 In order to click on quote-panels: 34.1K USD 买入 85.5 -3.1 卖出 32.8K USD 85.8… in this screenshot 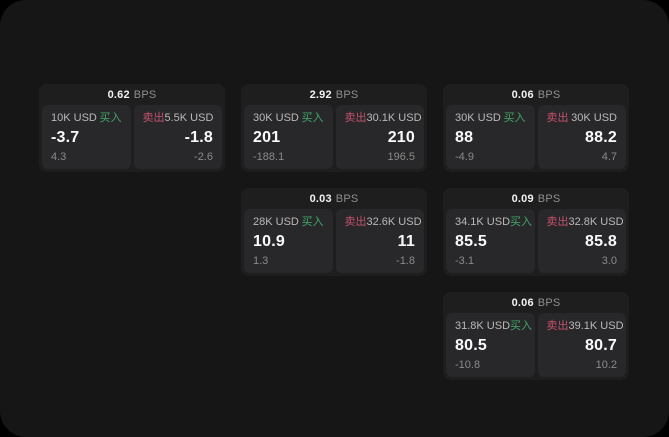, I will do `click(536, 242)`.